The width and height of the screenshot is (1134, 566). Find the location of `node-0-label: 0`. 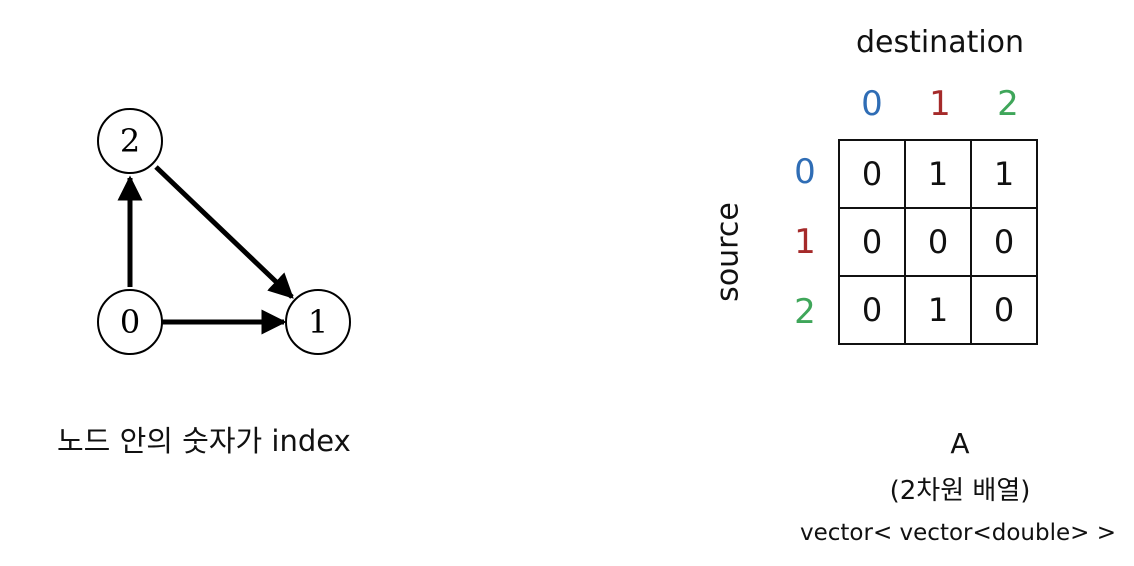

node-0-label: 0 is located at coordinates (130, 322).